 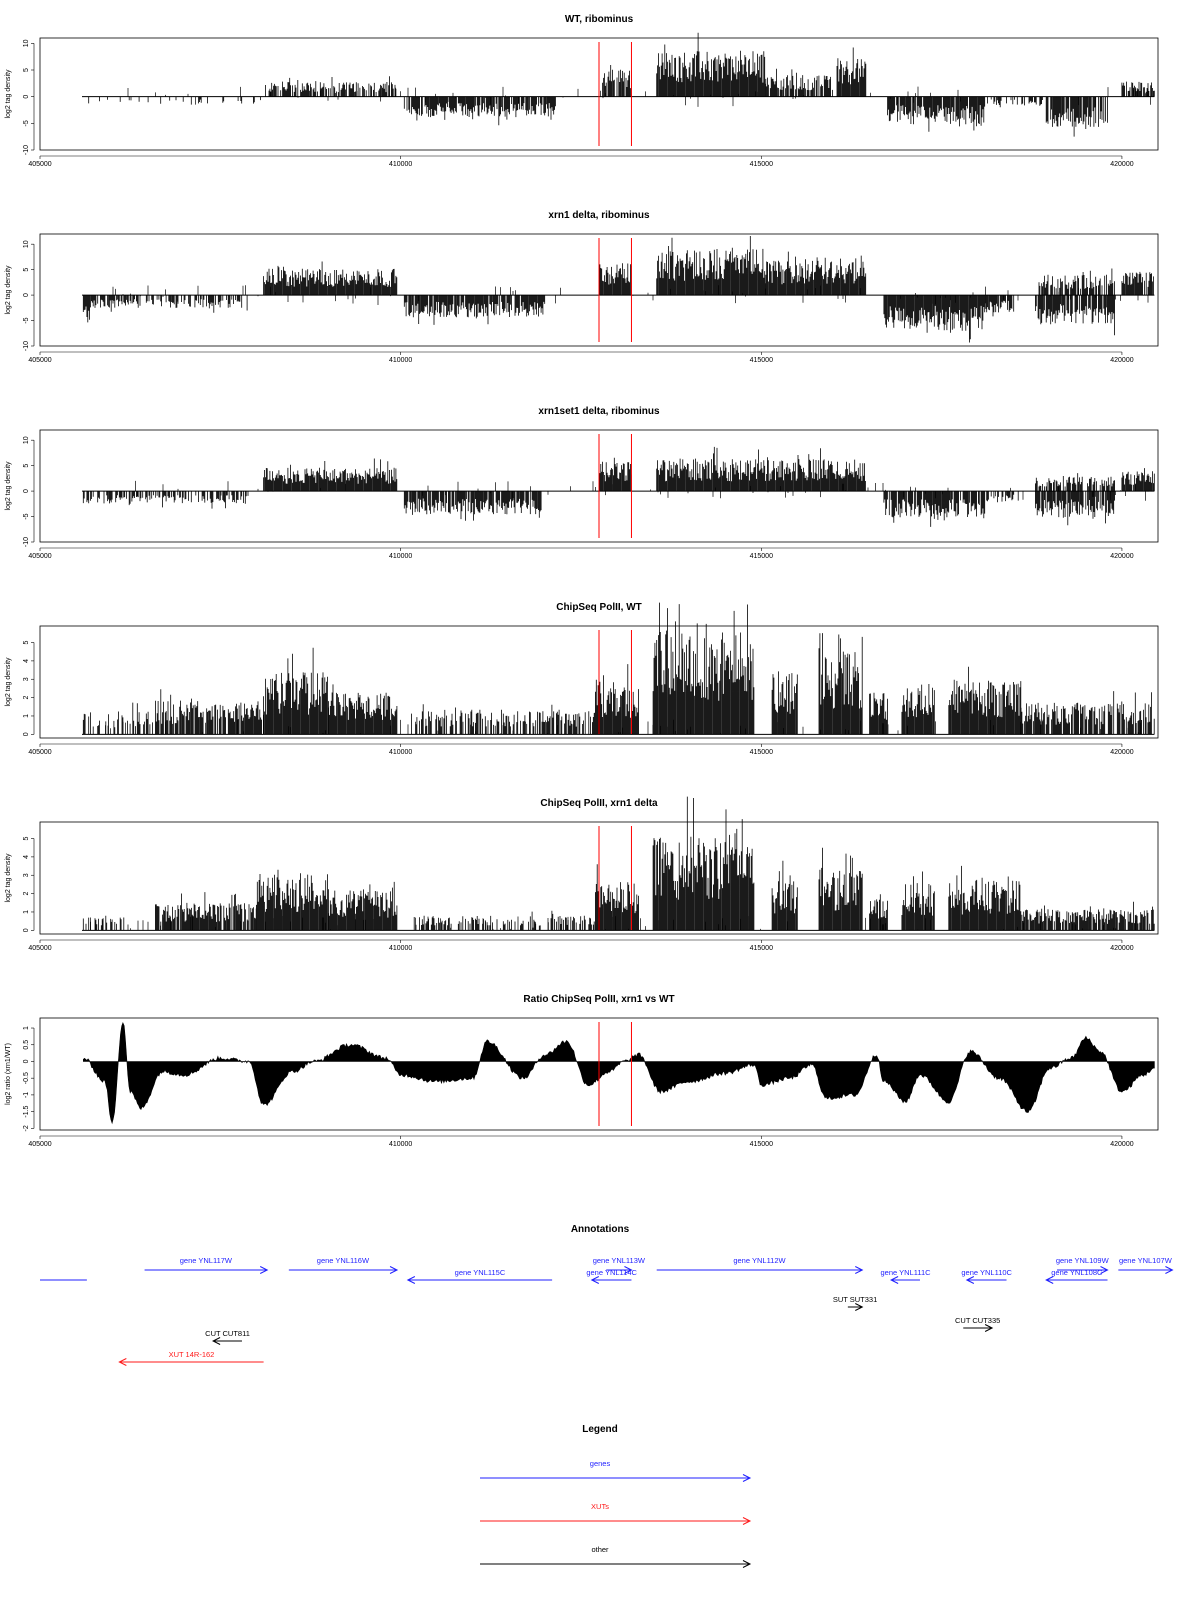 I want to click on legend-item: other, so click(x=616, y=1556).